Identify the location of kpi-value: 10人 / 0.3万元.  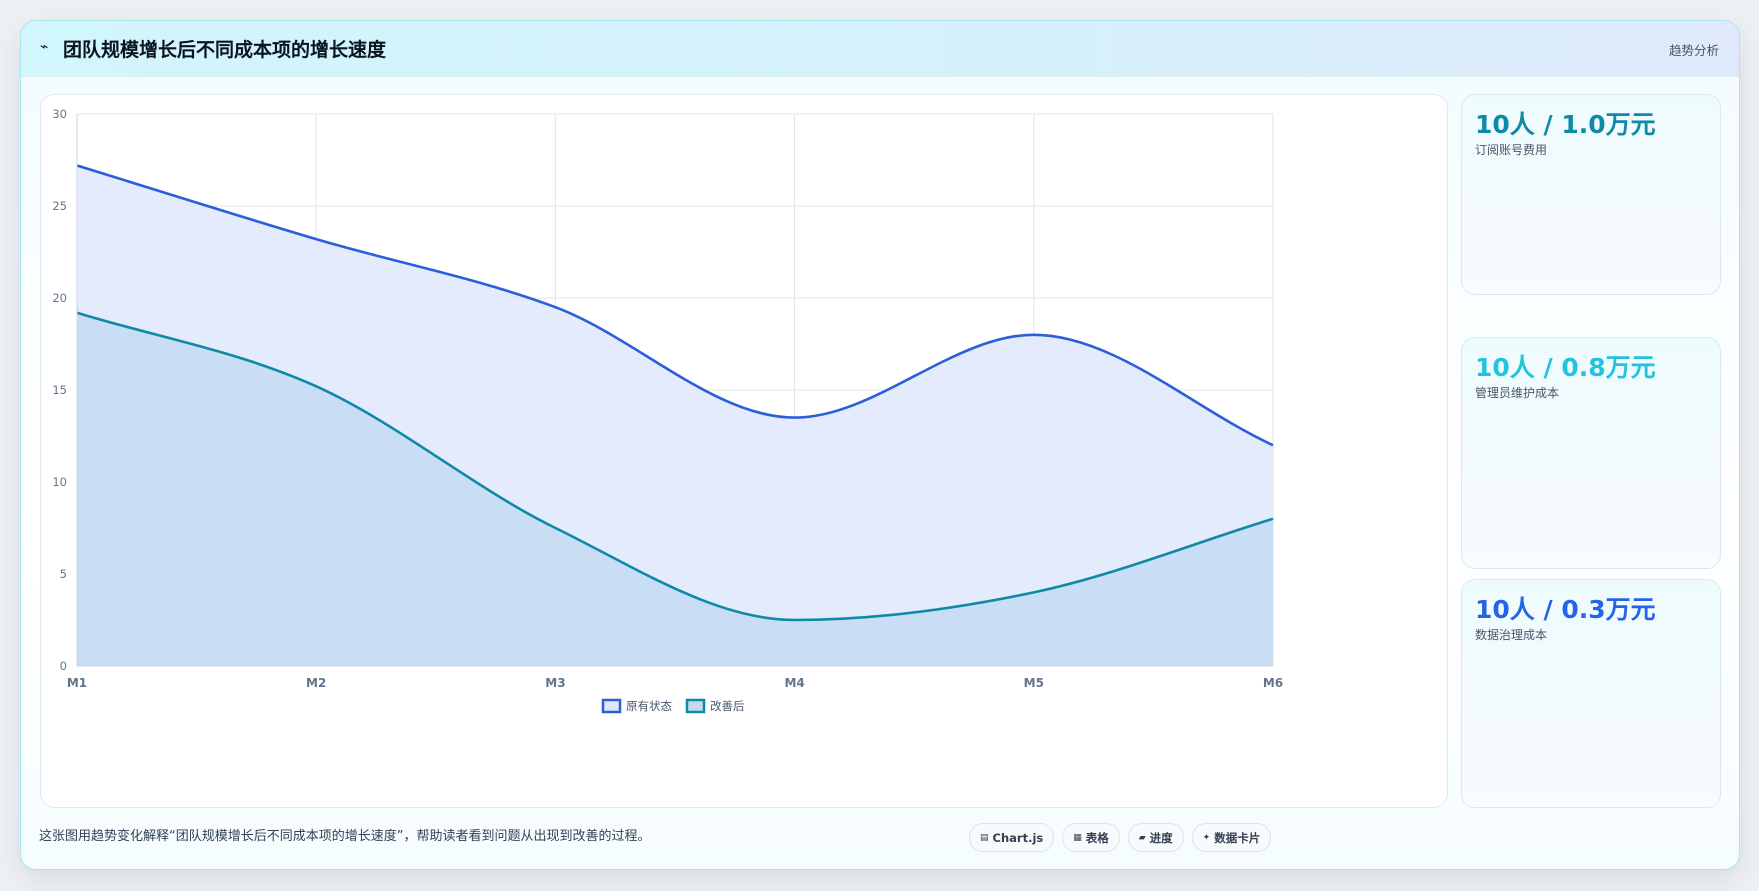
(1565, 609).